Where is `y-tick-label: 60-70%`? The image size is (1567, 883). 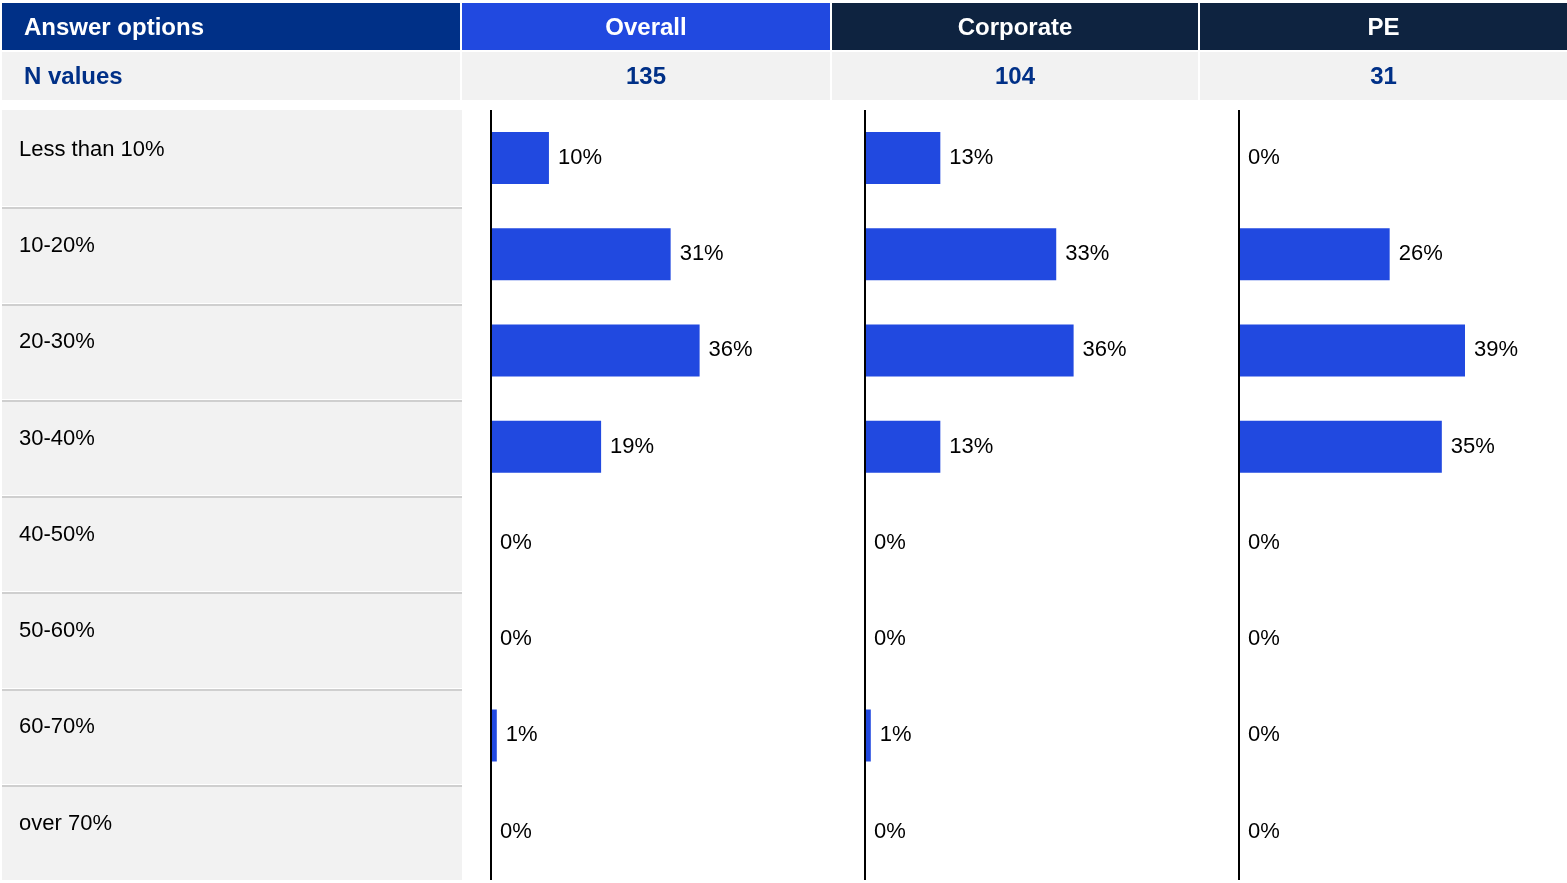 y-tick-label: 60-70% is located at coordinates (57, 726).